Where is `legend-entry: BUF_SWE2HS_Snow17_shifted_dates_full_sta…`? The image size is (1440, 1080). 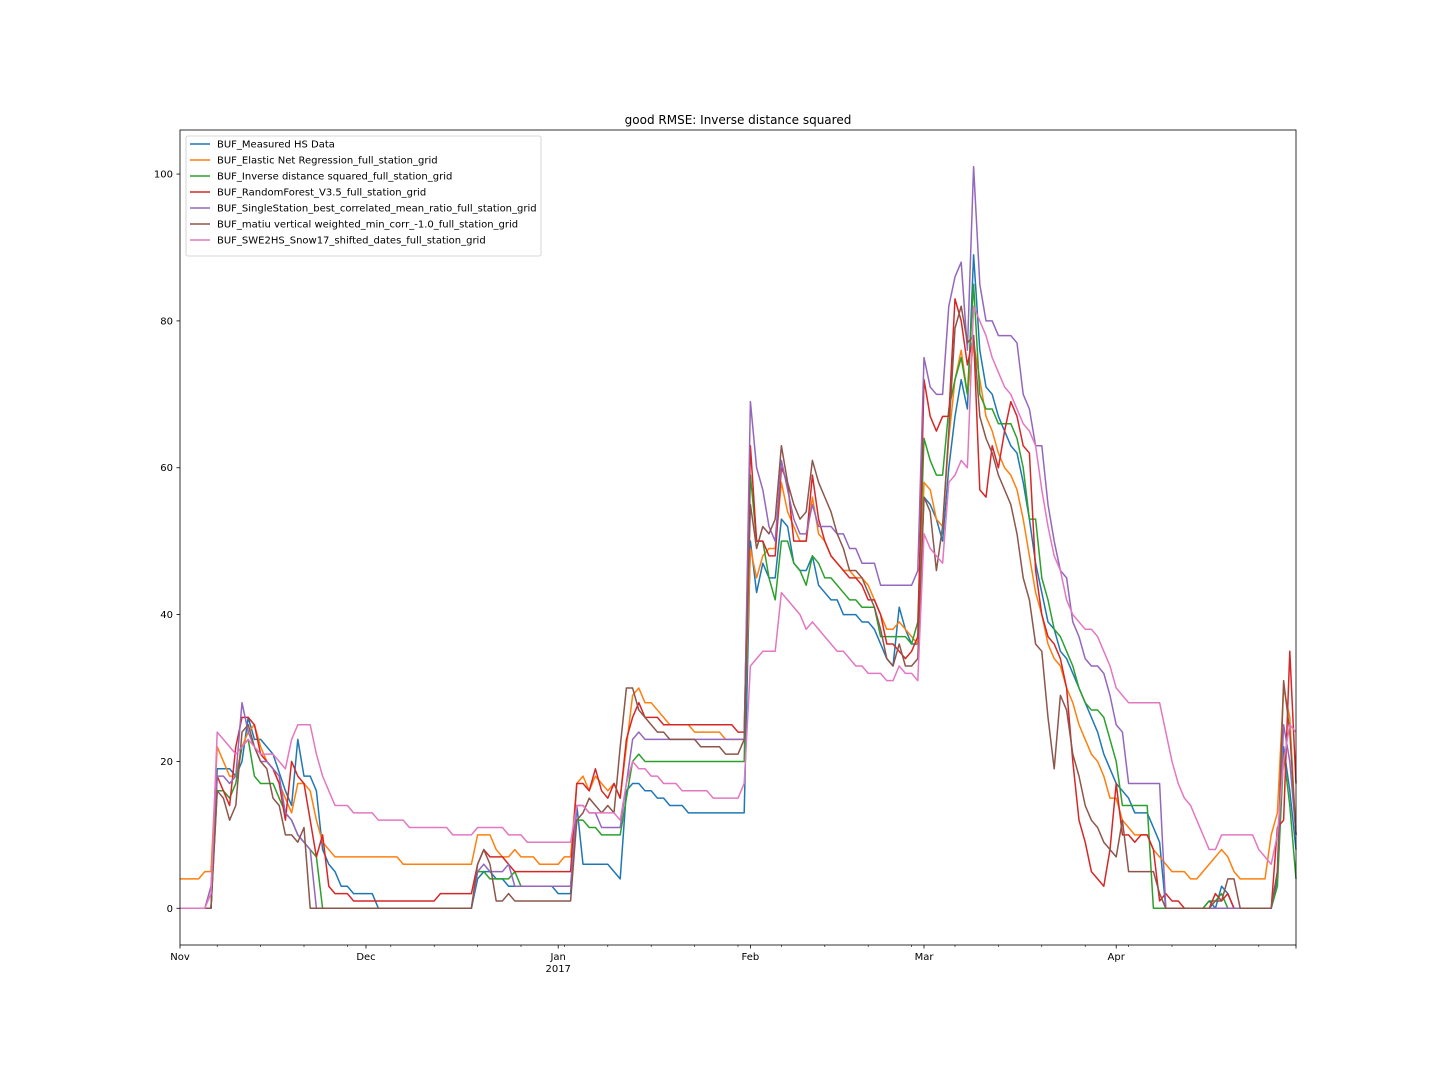
legend-entry: BUF_SWE2HS_Snow17_shifted_dates_full_sta… is located at coordinates (351, 241).